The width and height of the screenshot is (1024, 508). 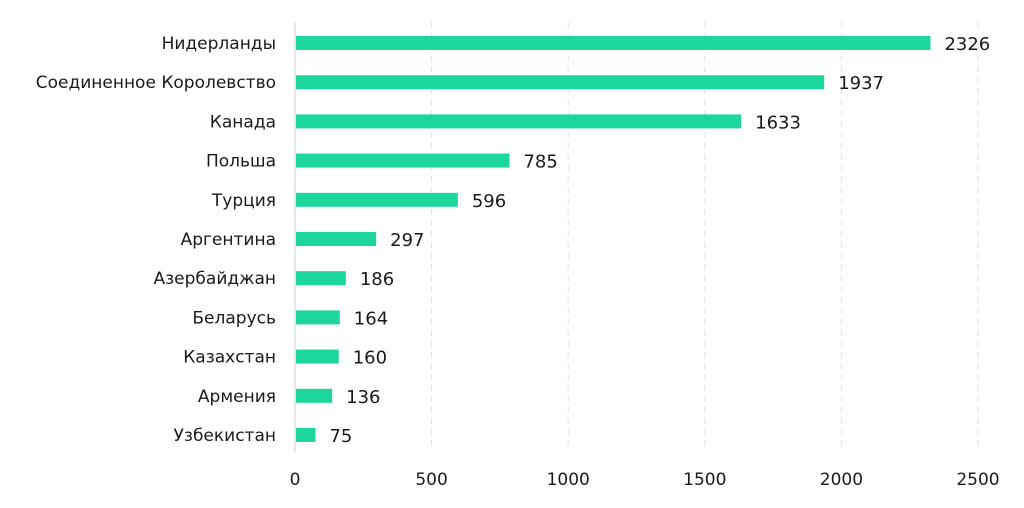 What do you see at coordinates (156, 83) in the screenshot?
I see `category-label: Соединенное Королевство` at bounding box center [156, 83].